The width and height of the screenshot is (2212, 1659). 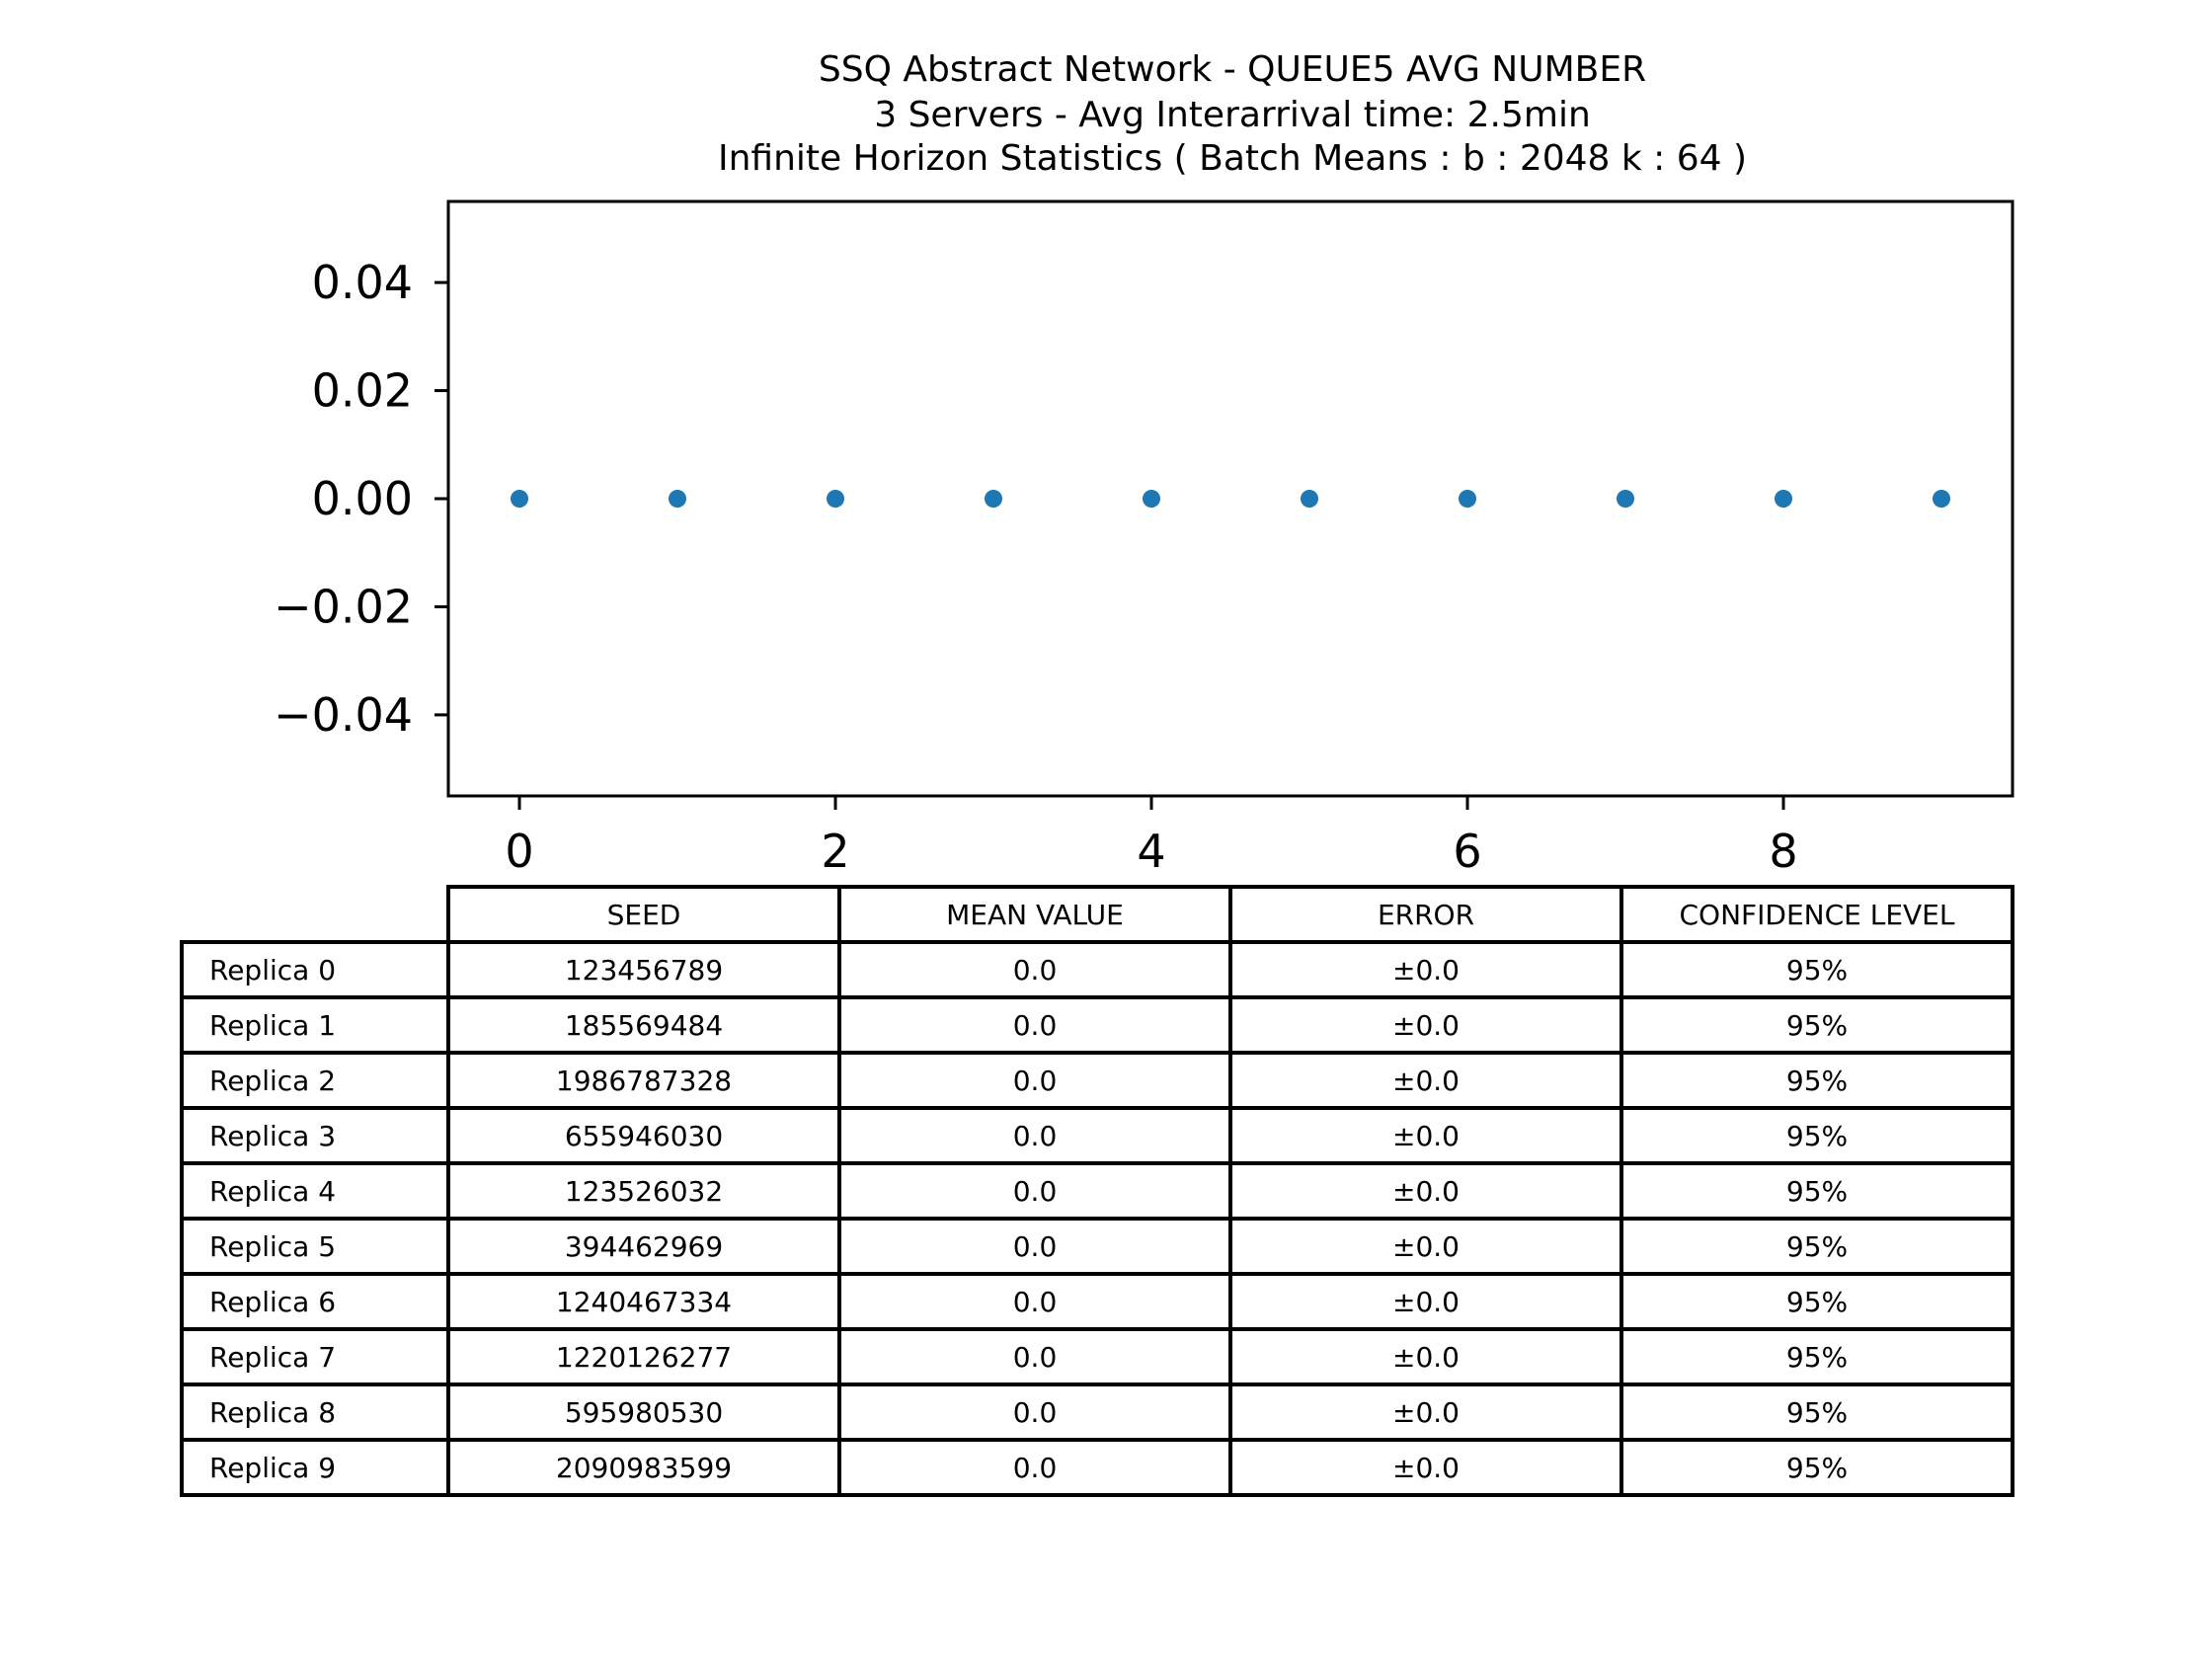 What do you see at coordinates (644, 1412) in the screenshot?
I see `seed-cell: 595980530` at bounding box center [644, 1412].